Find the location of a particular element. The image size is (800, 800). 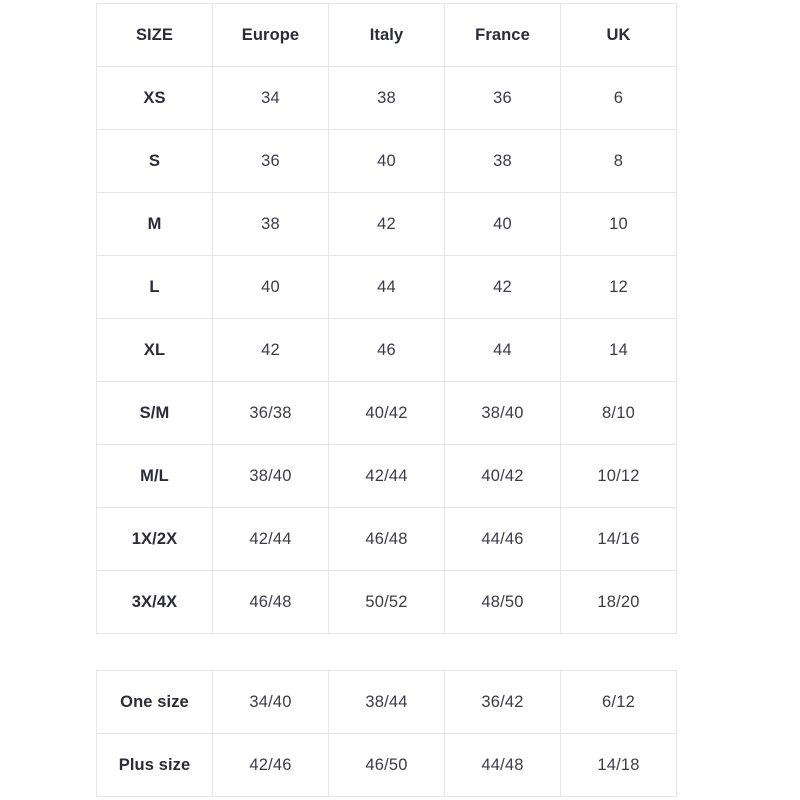

cell-uk: 10 is located at coordinates (618, 224).